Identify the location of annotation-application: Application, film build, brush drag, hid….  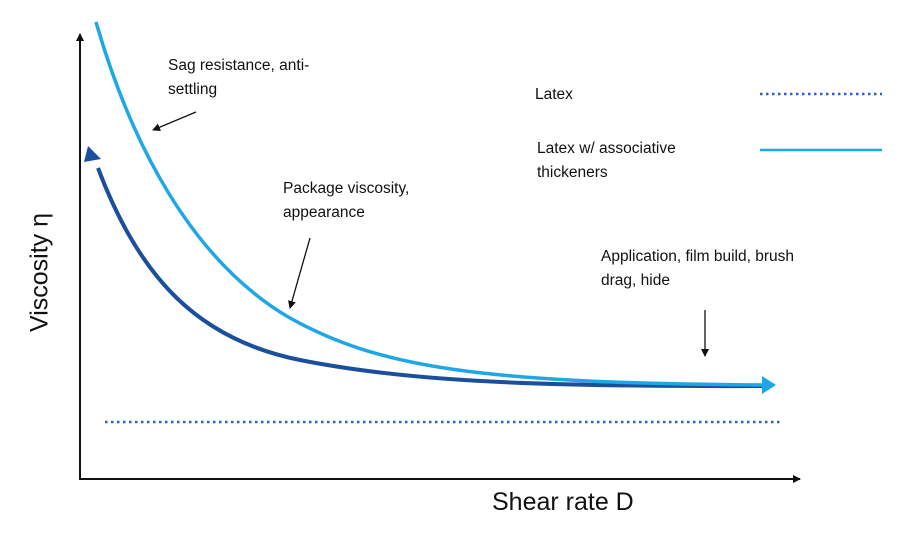
(697, 269).